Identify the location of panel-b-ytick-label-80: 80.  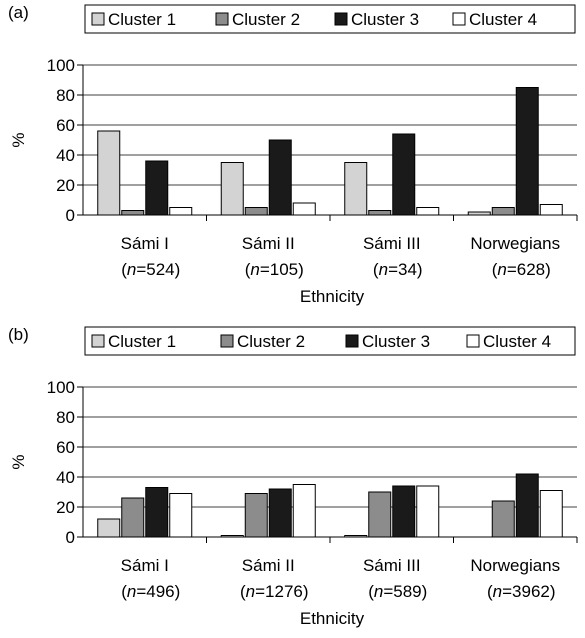
(65, 417).